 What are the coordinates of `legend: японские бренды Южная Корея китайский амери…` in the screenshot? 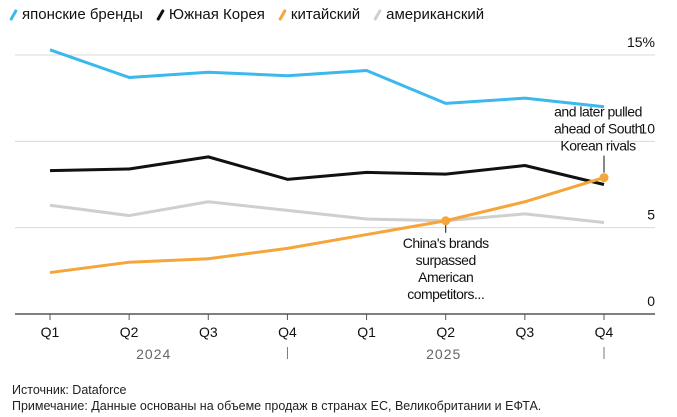 It's located at (247, 14).